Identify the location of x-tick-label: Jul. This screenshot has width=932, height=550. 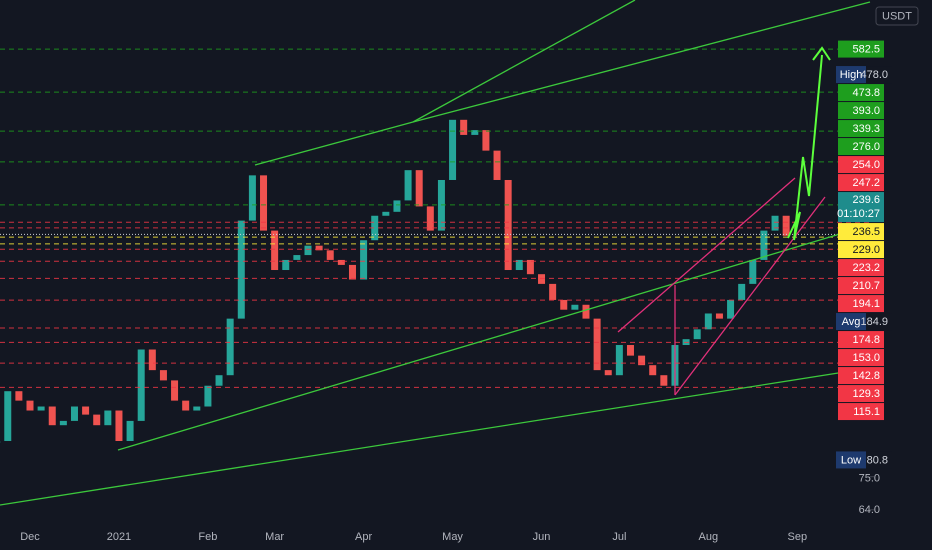
(619, 537).